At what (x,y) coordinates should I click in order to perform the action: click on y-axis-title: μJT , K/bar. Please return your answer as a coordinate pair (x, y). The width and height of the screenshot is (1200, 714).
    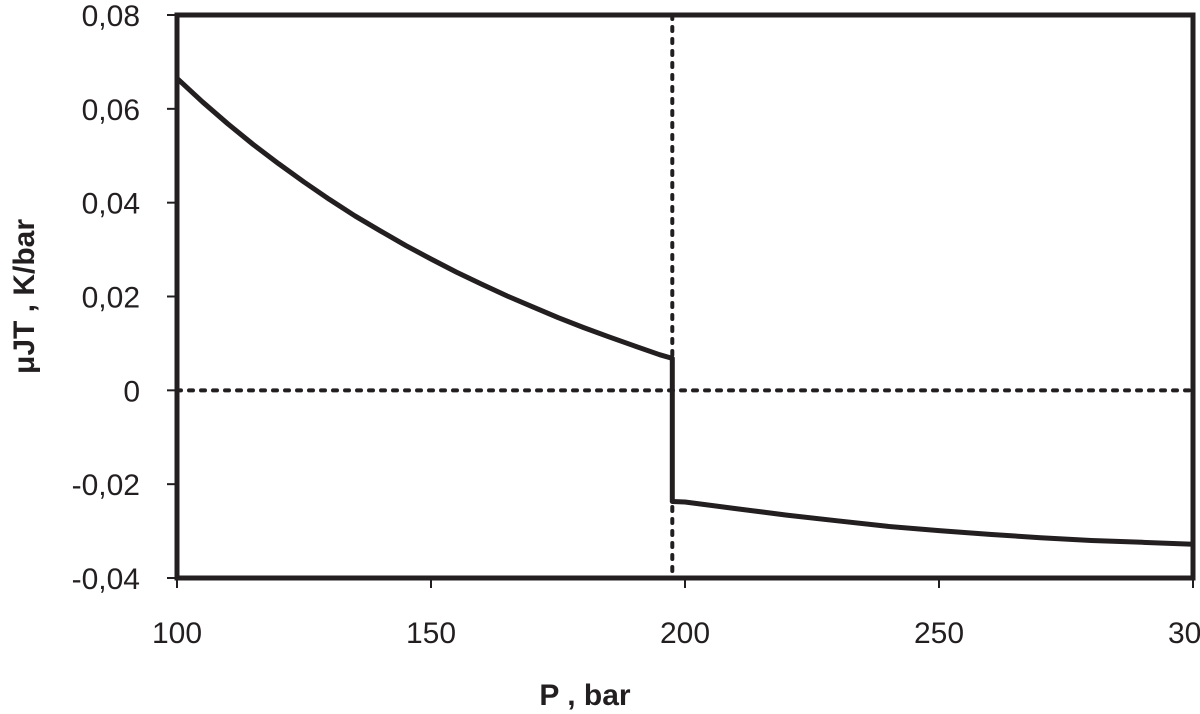
    Looking at the image, I should click on (24, 296).